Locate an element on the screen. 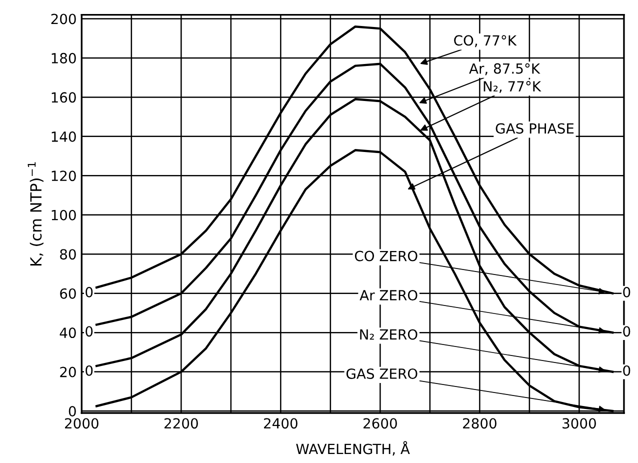 The height and width of the screenshot is (463, 638). x-tick-label: 2800 is located at coordinates (479, 423).